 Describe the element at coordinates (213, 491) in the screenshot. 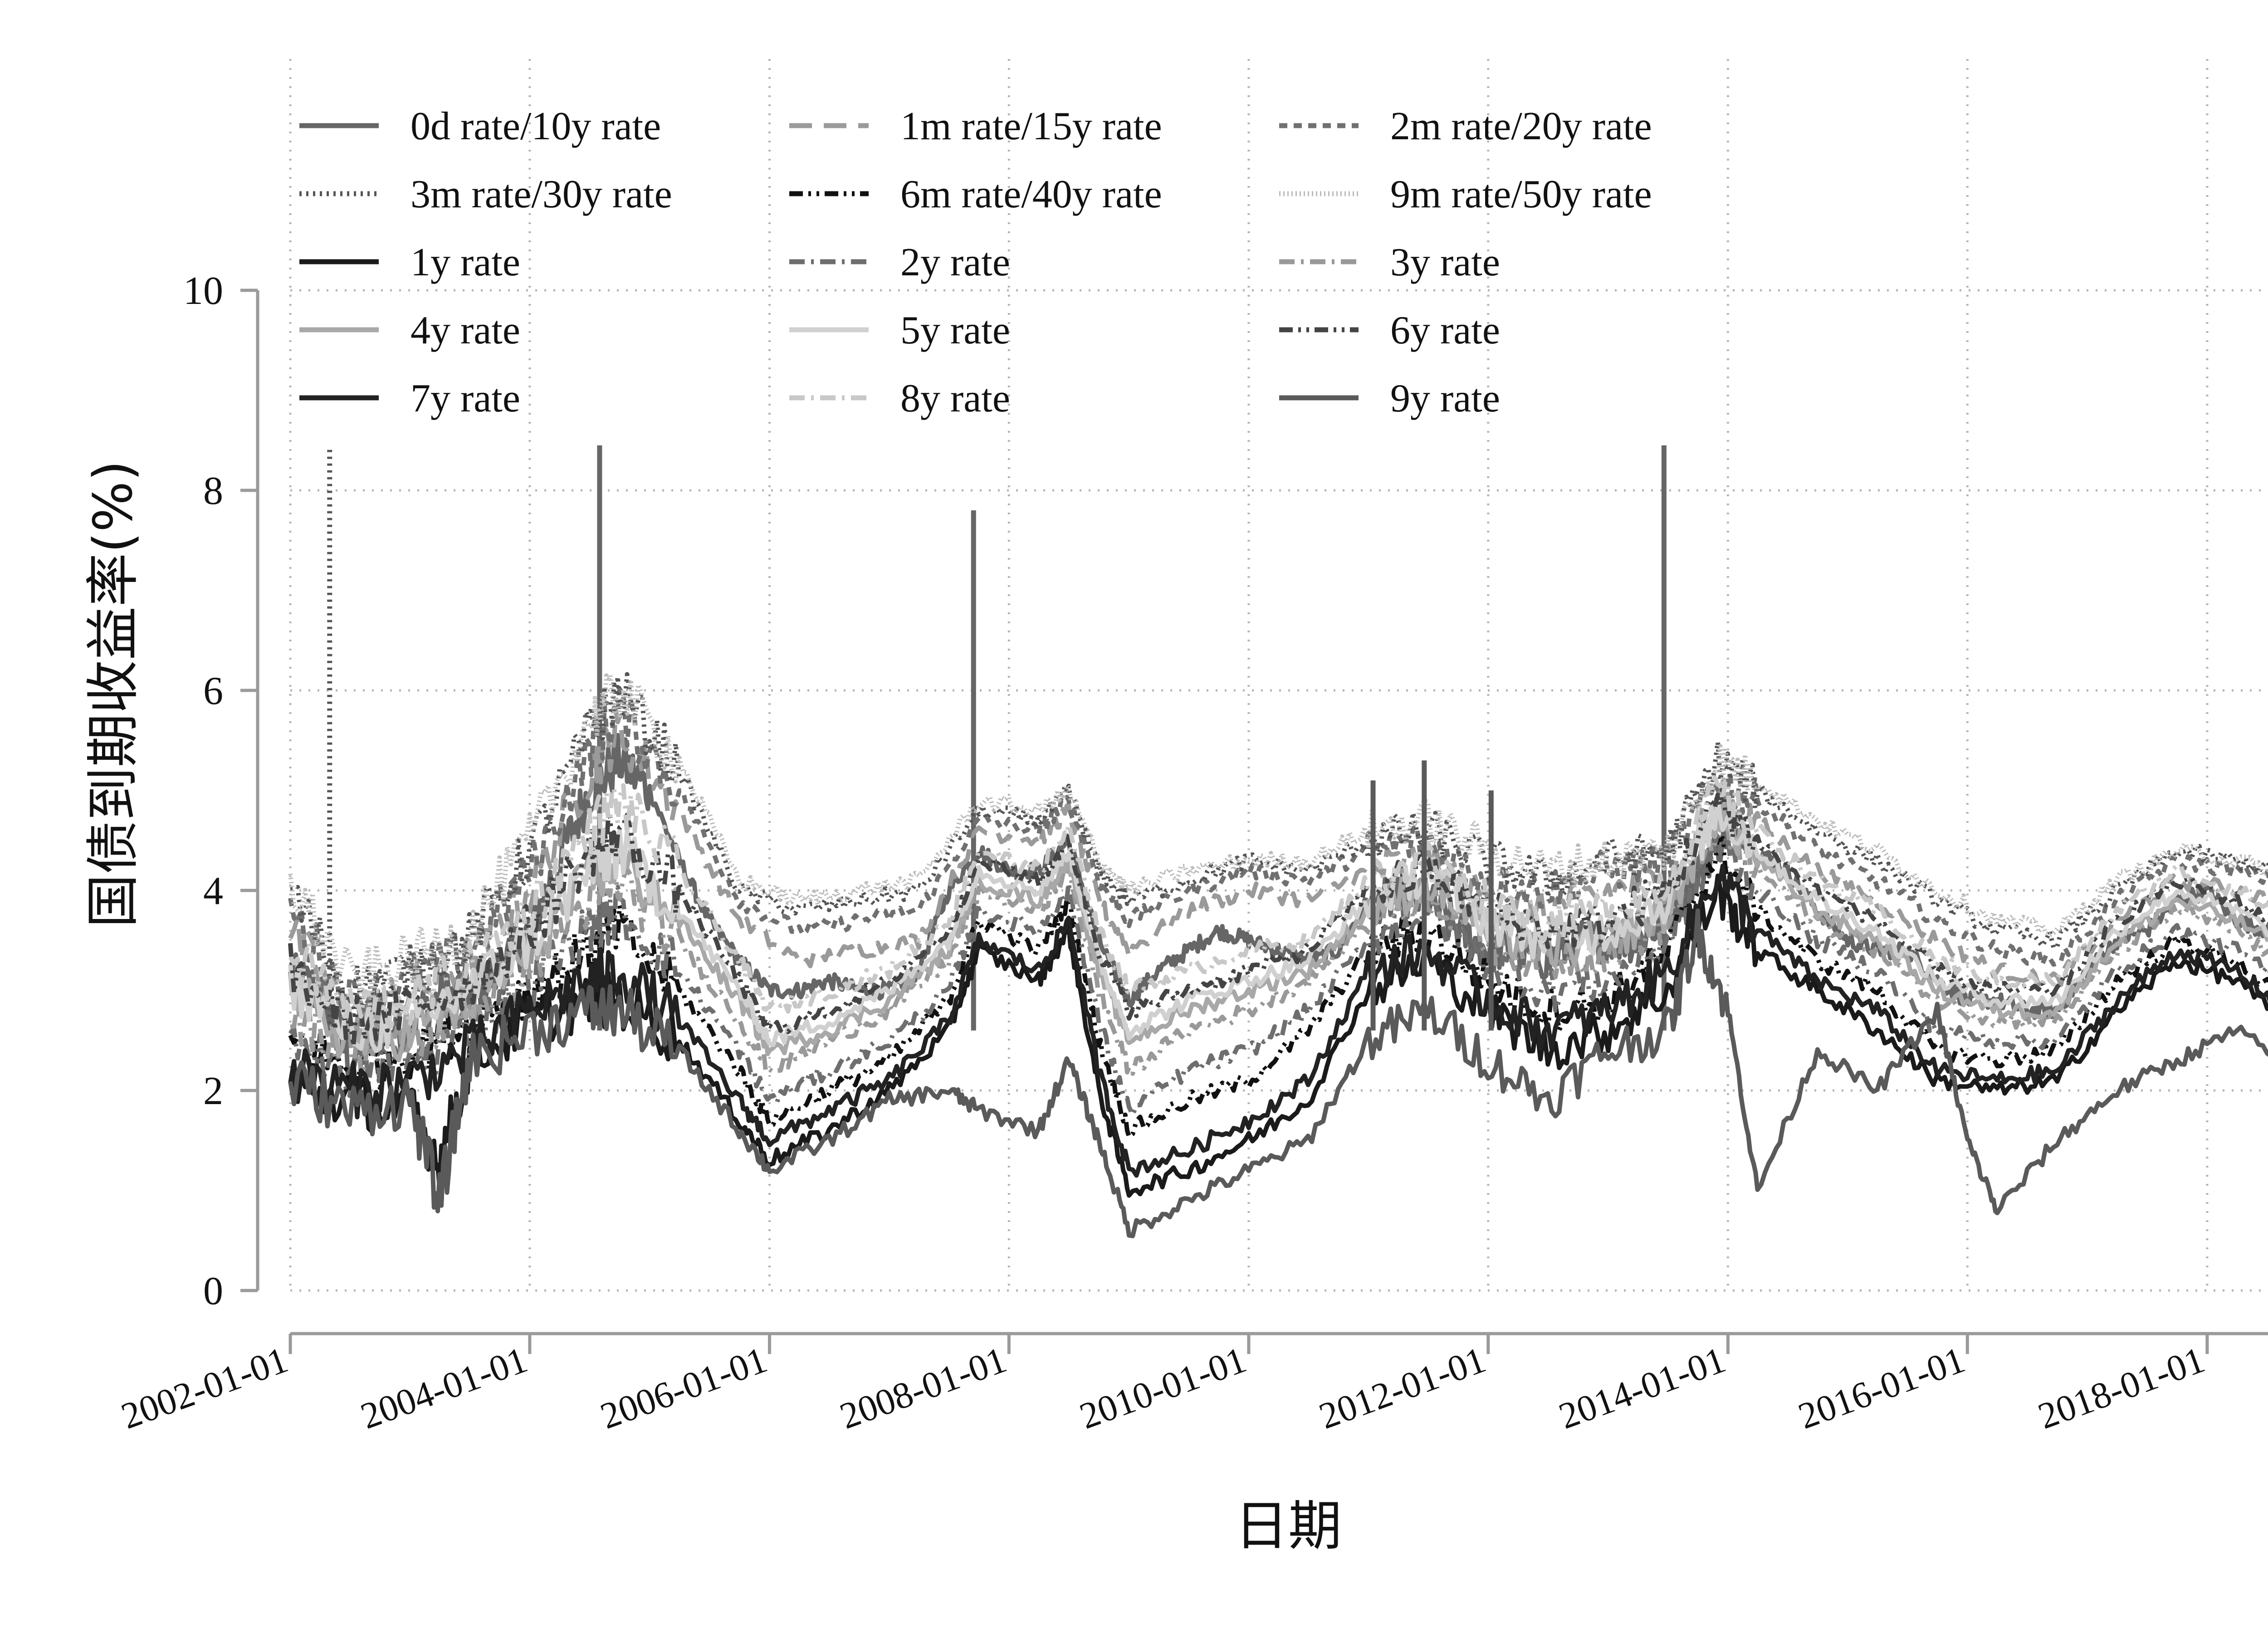

I see `y-tick-label-4: 8` at that location.